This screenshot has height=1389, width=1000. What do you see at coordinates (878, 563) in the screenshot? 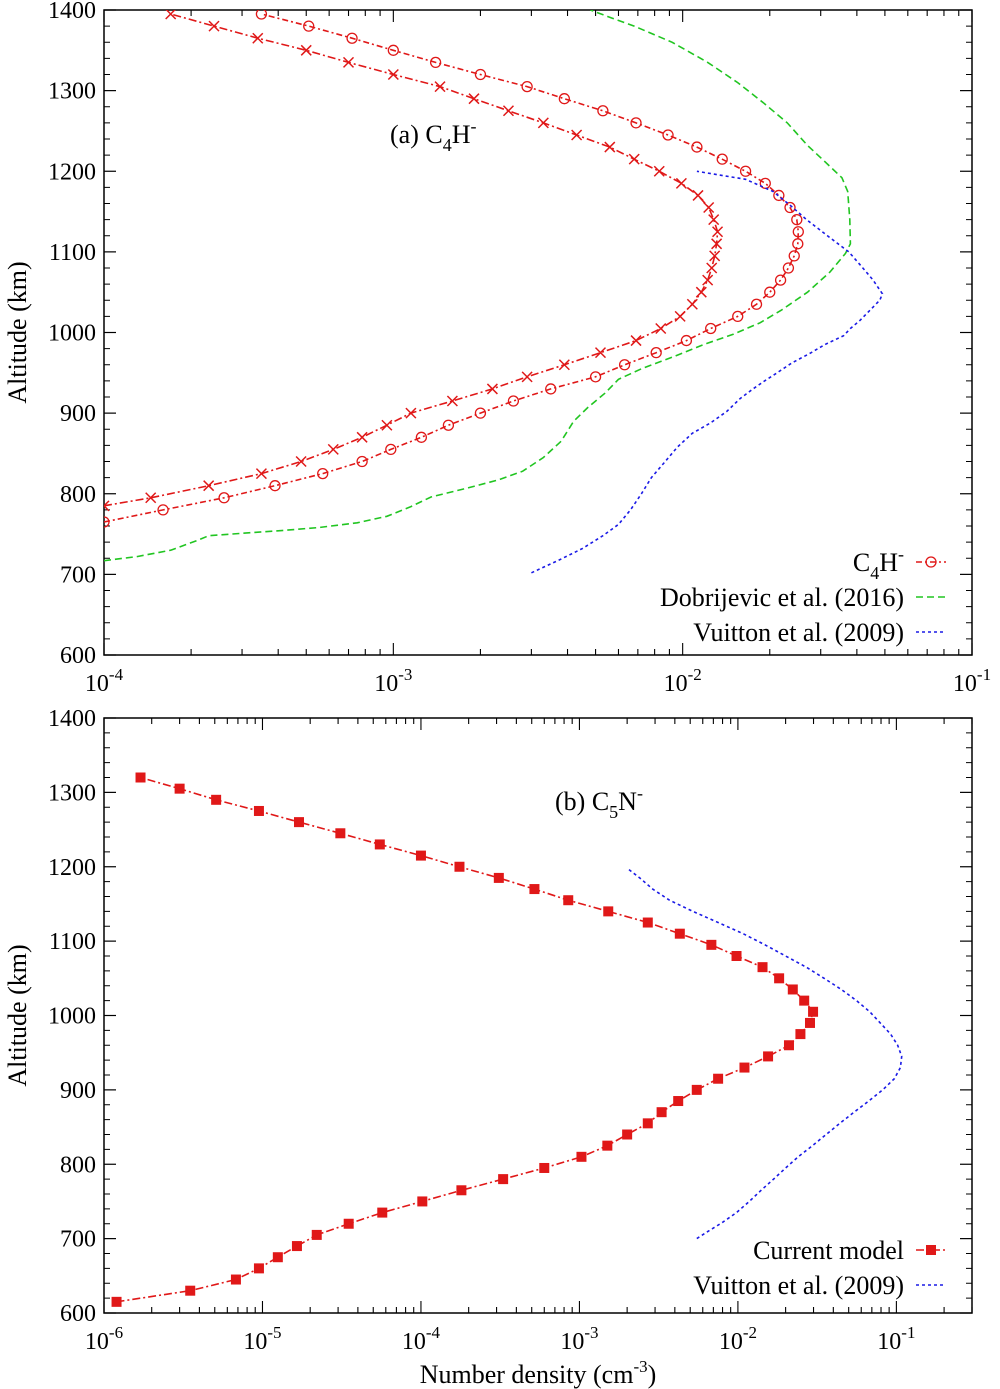
I see `legend-label: C4H-` at bounding box center [878, 563].